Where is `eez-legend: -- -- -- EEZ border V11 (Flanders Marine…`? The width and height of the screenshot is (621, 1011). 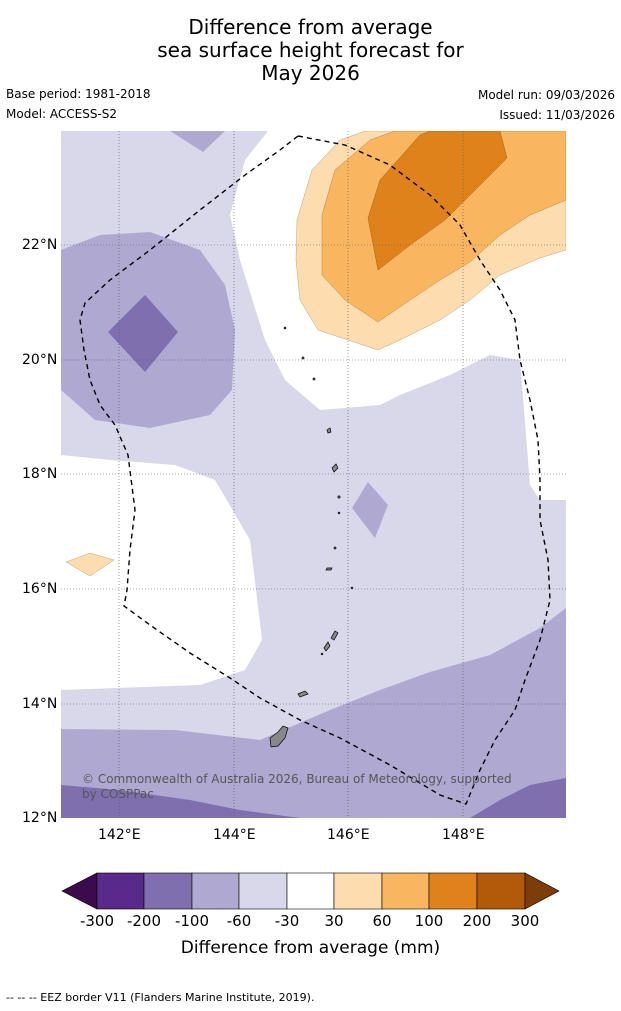
eez-legend: -- -- -- EEZ border V11 (Flanders Marine… is located at coordinates (160, 997).